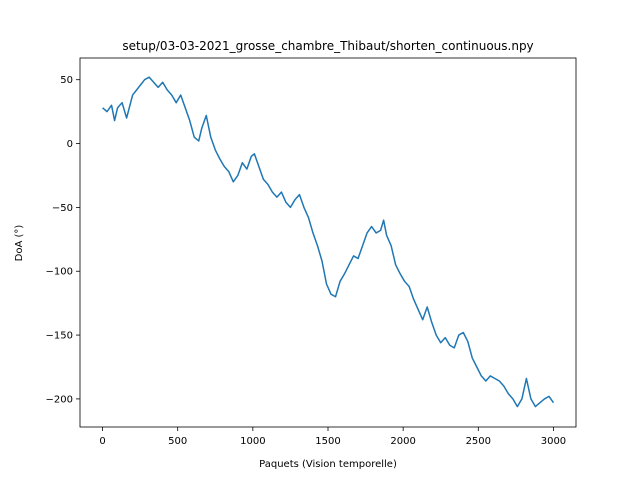 Image resolution: width=640 pixels, height=480 pixels. What do you see at coordinates (59, 399) in the screenshot?
I see `y-tick-label: −200` at bounding box center [59, 399].